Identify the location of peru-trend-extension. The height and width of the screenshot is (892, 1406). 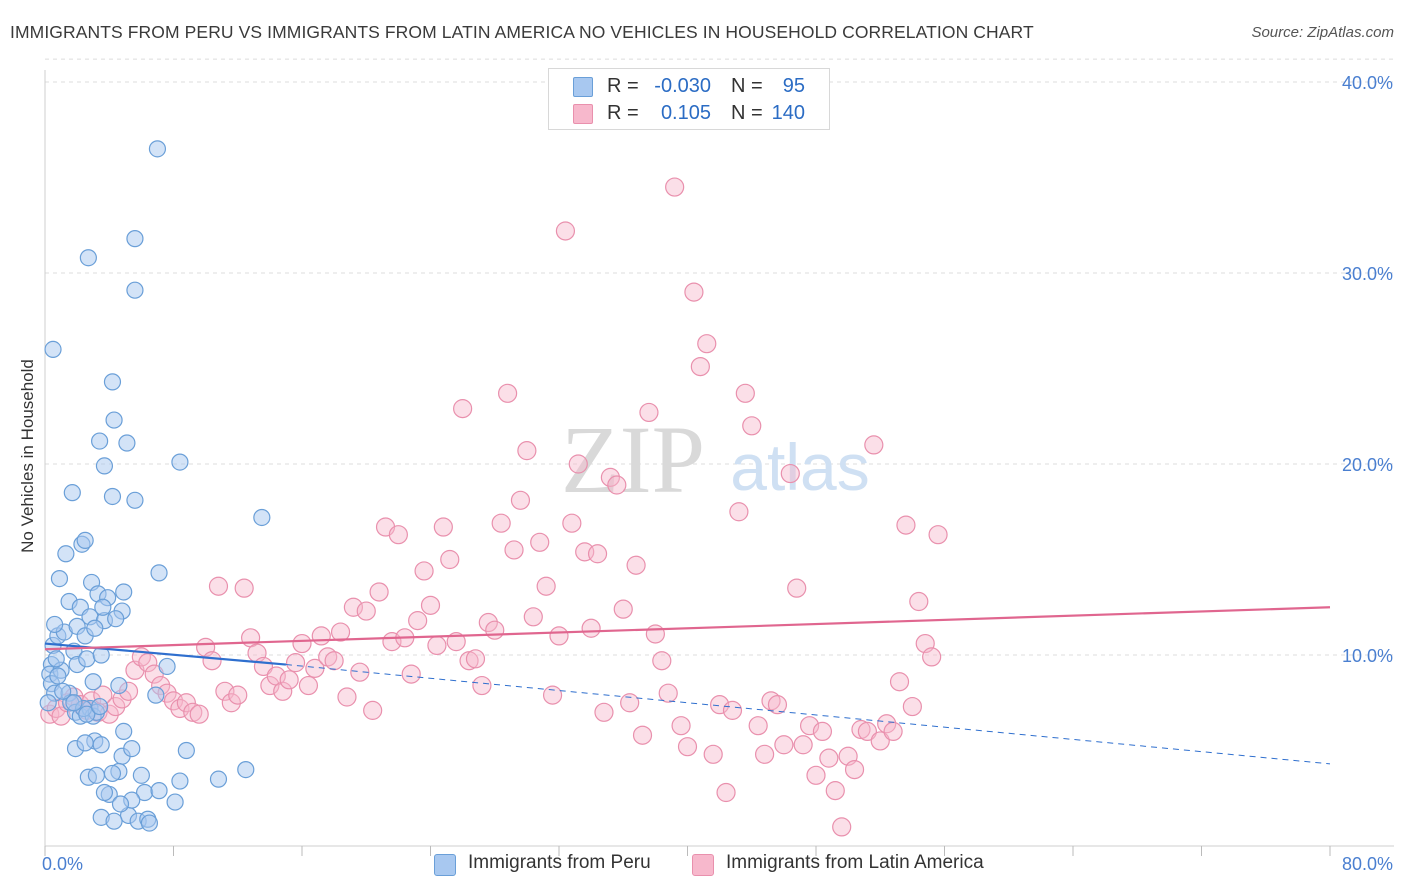
(808, 714).